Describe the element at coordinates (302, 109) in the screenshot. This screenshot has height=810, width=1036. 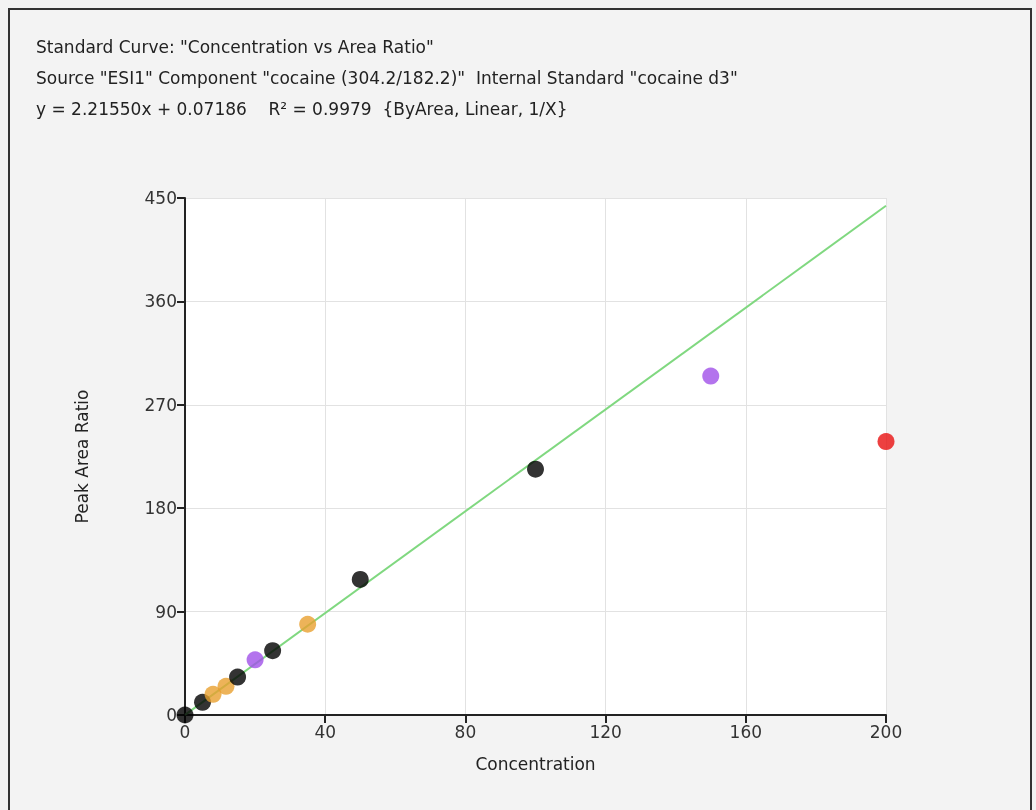
I see `text: y = 2.21550x + 0.07186 R² = 0.9979 {ByArea, Linear, 1/X}` at that location.